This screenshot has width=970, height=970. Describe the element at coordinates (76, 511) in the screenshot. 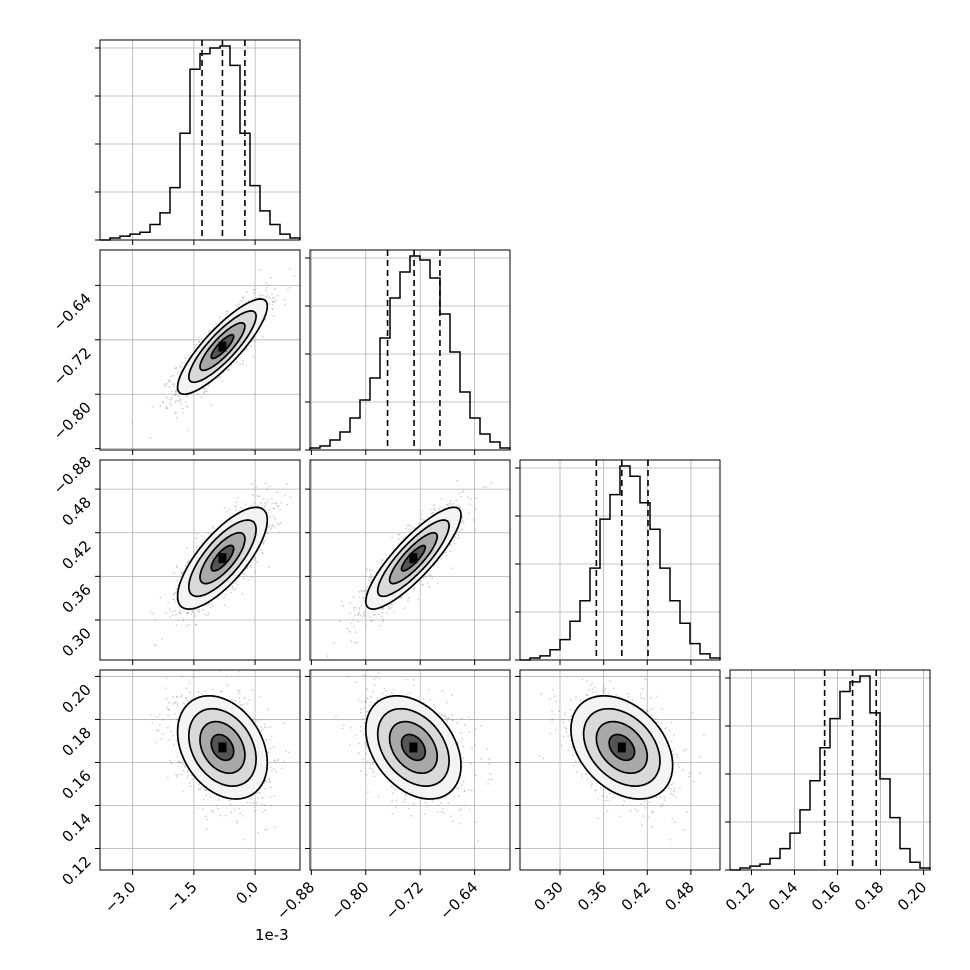

I see `y-tick-label: 0.48` at that location.